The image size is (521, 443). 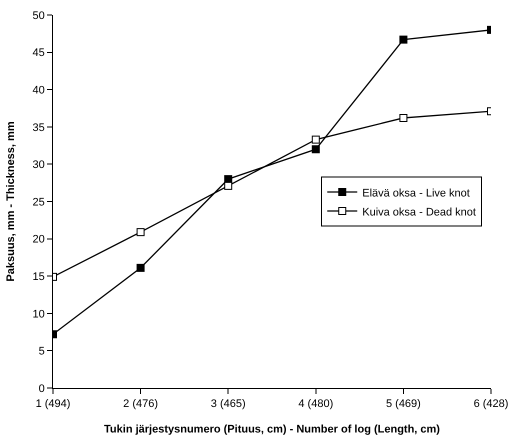 What do you see at coordinates (38, 90) in the screenshot?
I see `y-tick-label: 40` at bounding box center [38, 90].